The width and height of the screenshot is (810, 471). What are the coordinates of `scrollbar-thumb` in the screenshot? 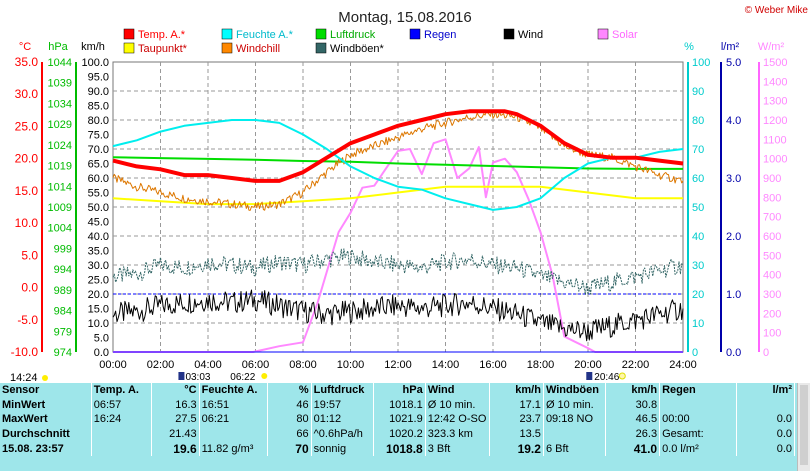 It's located at (804, 425).